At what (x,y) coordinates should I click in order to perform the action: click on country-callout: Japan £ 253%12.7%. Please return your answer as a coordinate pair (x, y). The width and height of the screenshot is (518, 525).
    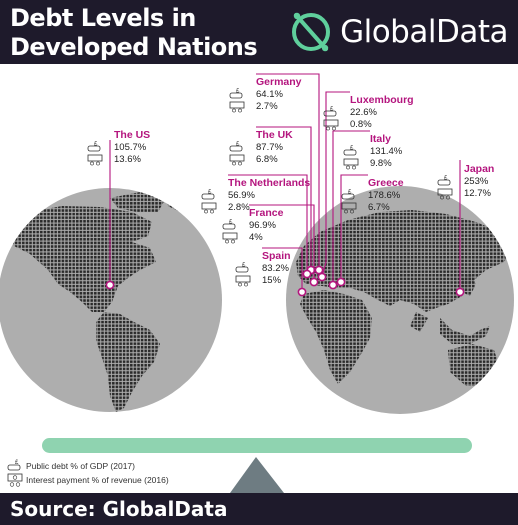
    Looking at the image, I should click on (465, 228).